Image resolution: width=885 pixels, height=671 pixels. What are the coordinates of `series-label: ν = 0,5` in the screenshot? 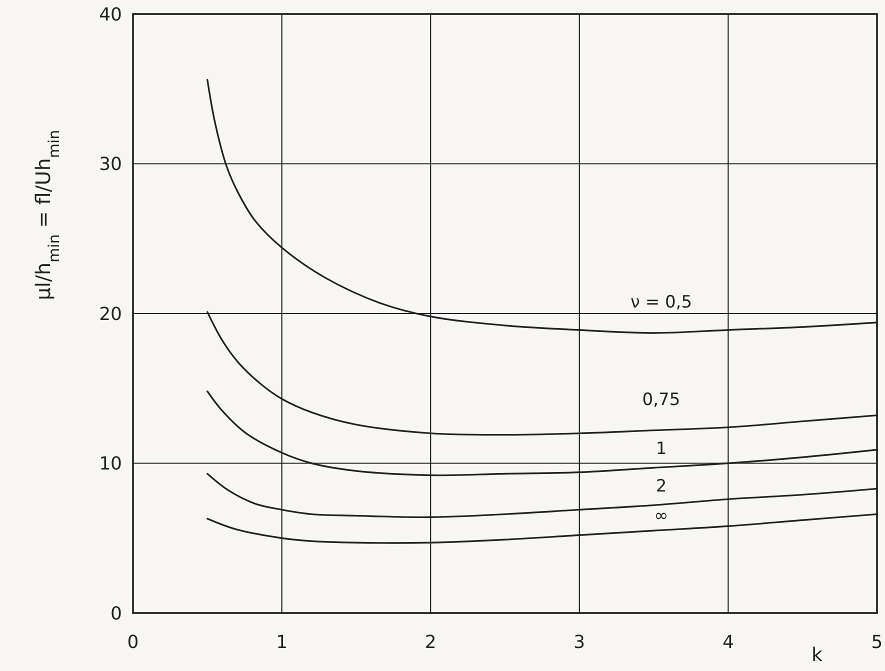 It's located at (661, 302).